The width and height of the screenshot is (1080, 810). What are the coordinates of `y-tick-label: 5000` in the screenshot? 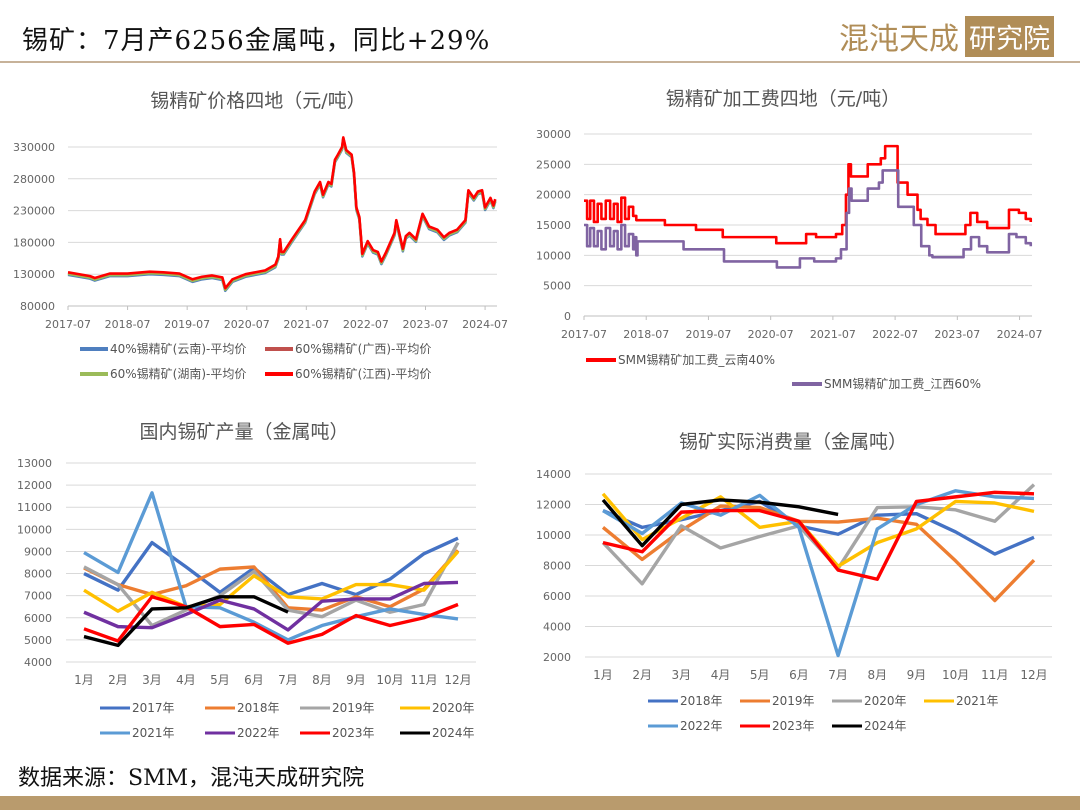 It's located at (38, 640).